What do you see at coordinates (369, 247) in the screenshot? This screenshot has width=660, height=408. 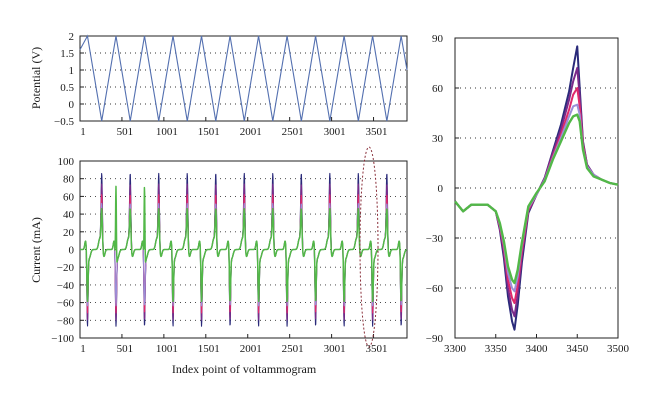 I see `zoom-region-ellipse` at bounding box center [369, 247].